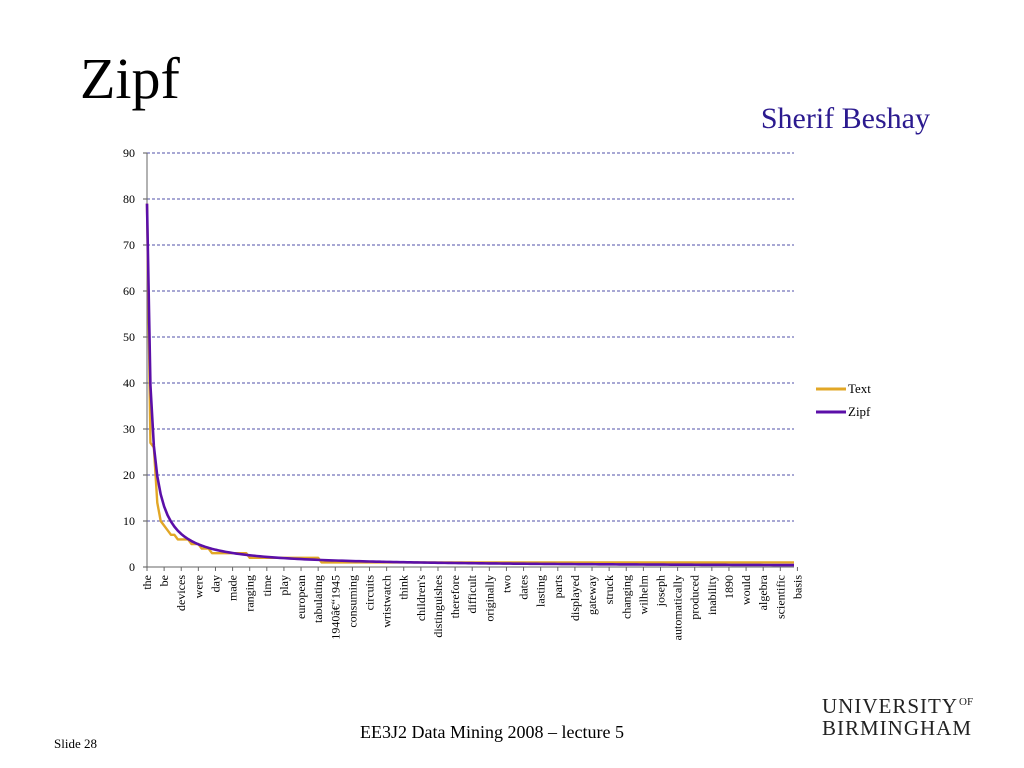 This screenshot has width=1024, height=768. I want to click on x-tick-label: parts, so click(558, 587).